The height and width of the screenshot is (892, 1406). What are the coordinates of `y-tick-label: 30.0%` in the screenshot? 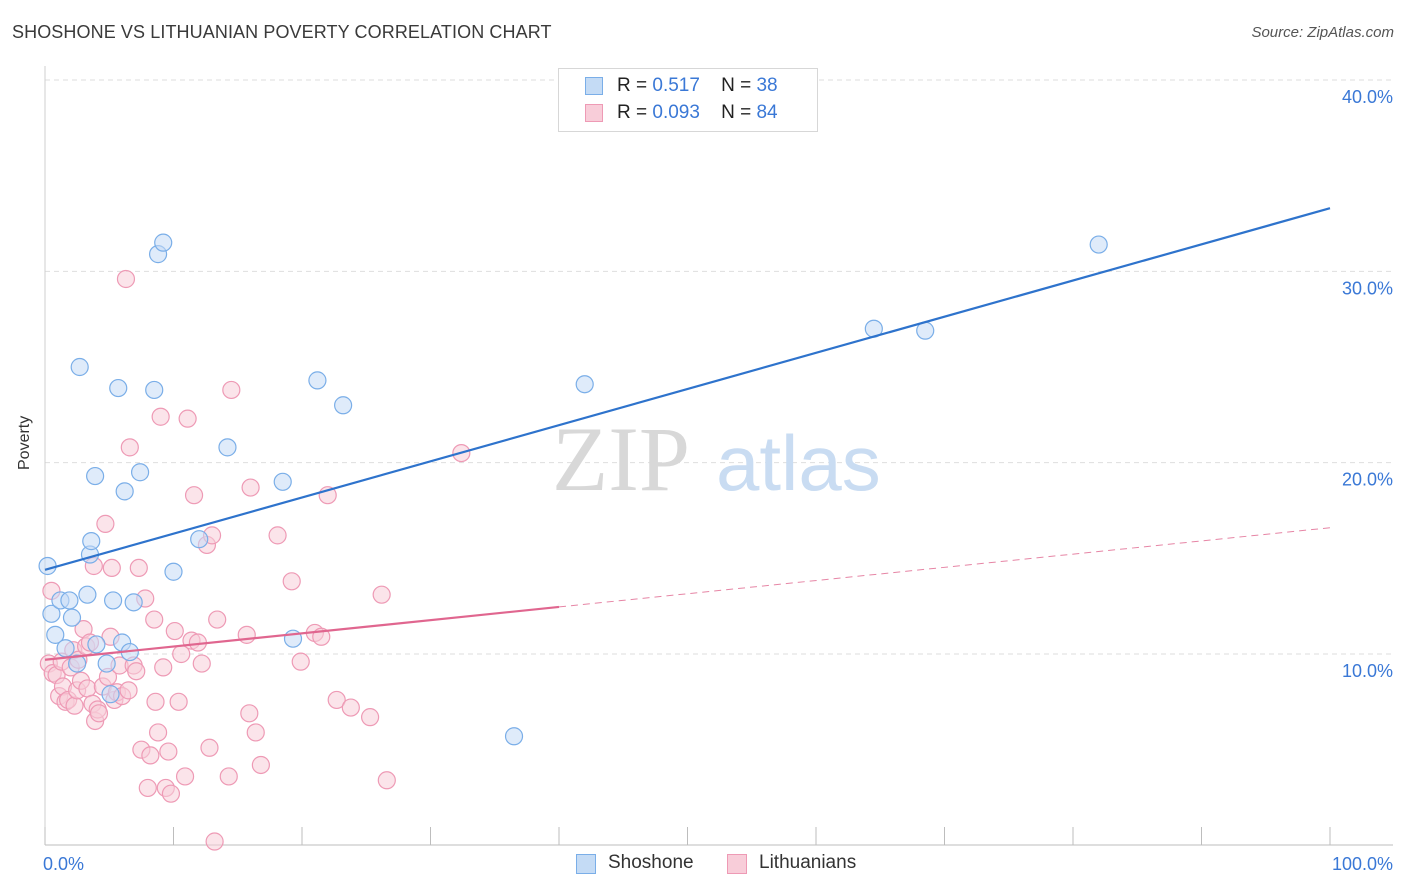 It's located at (1367, 288).